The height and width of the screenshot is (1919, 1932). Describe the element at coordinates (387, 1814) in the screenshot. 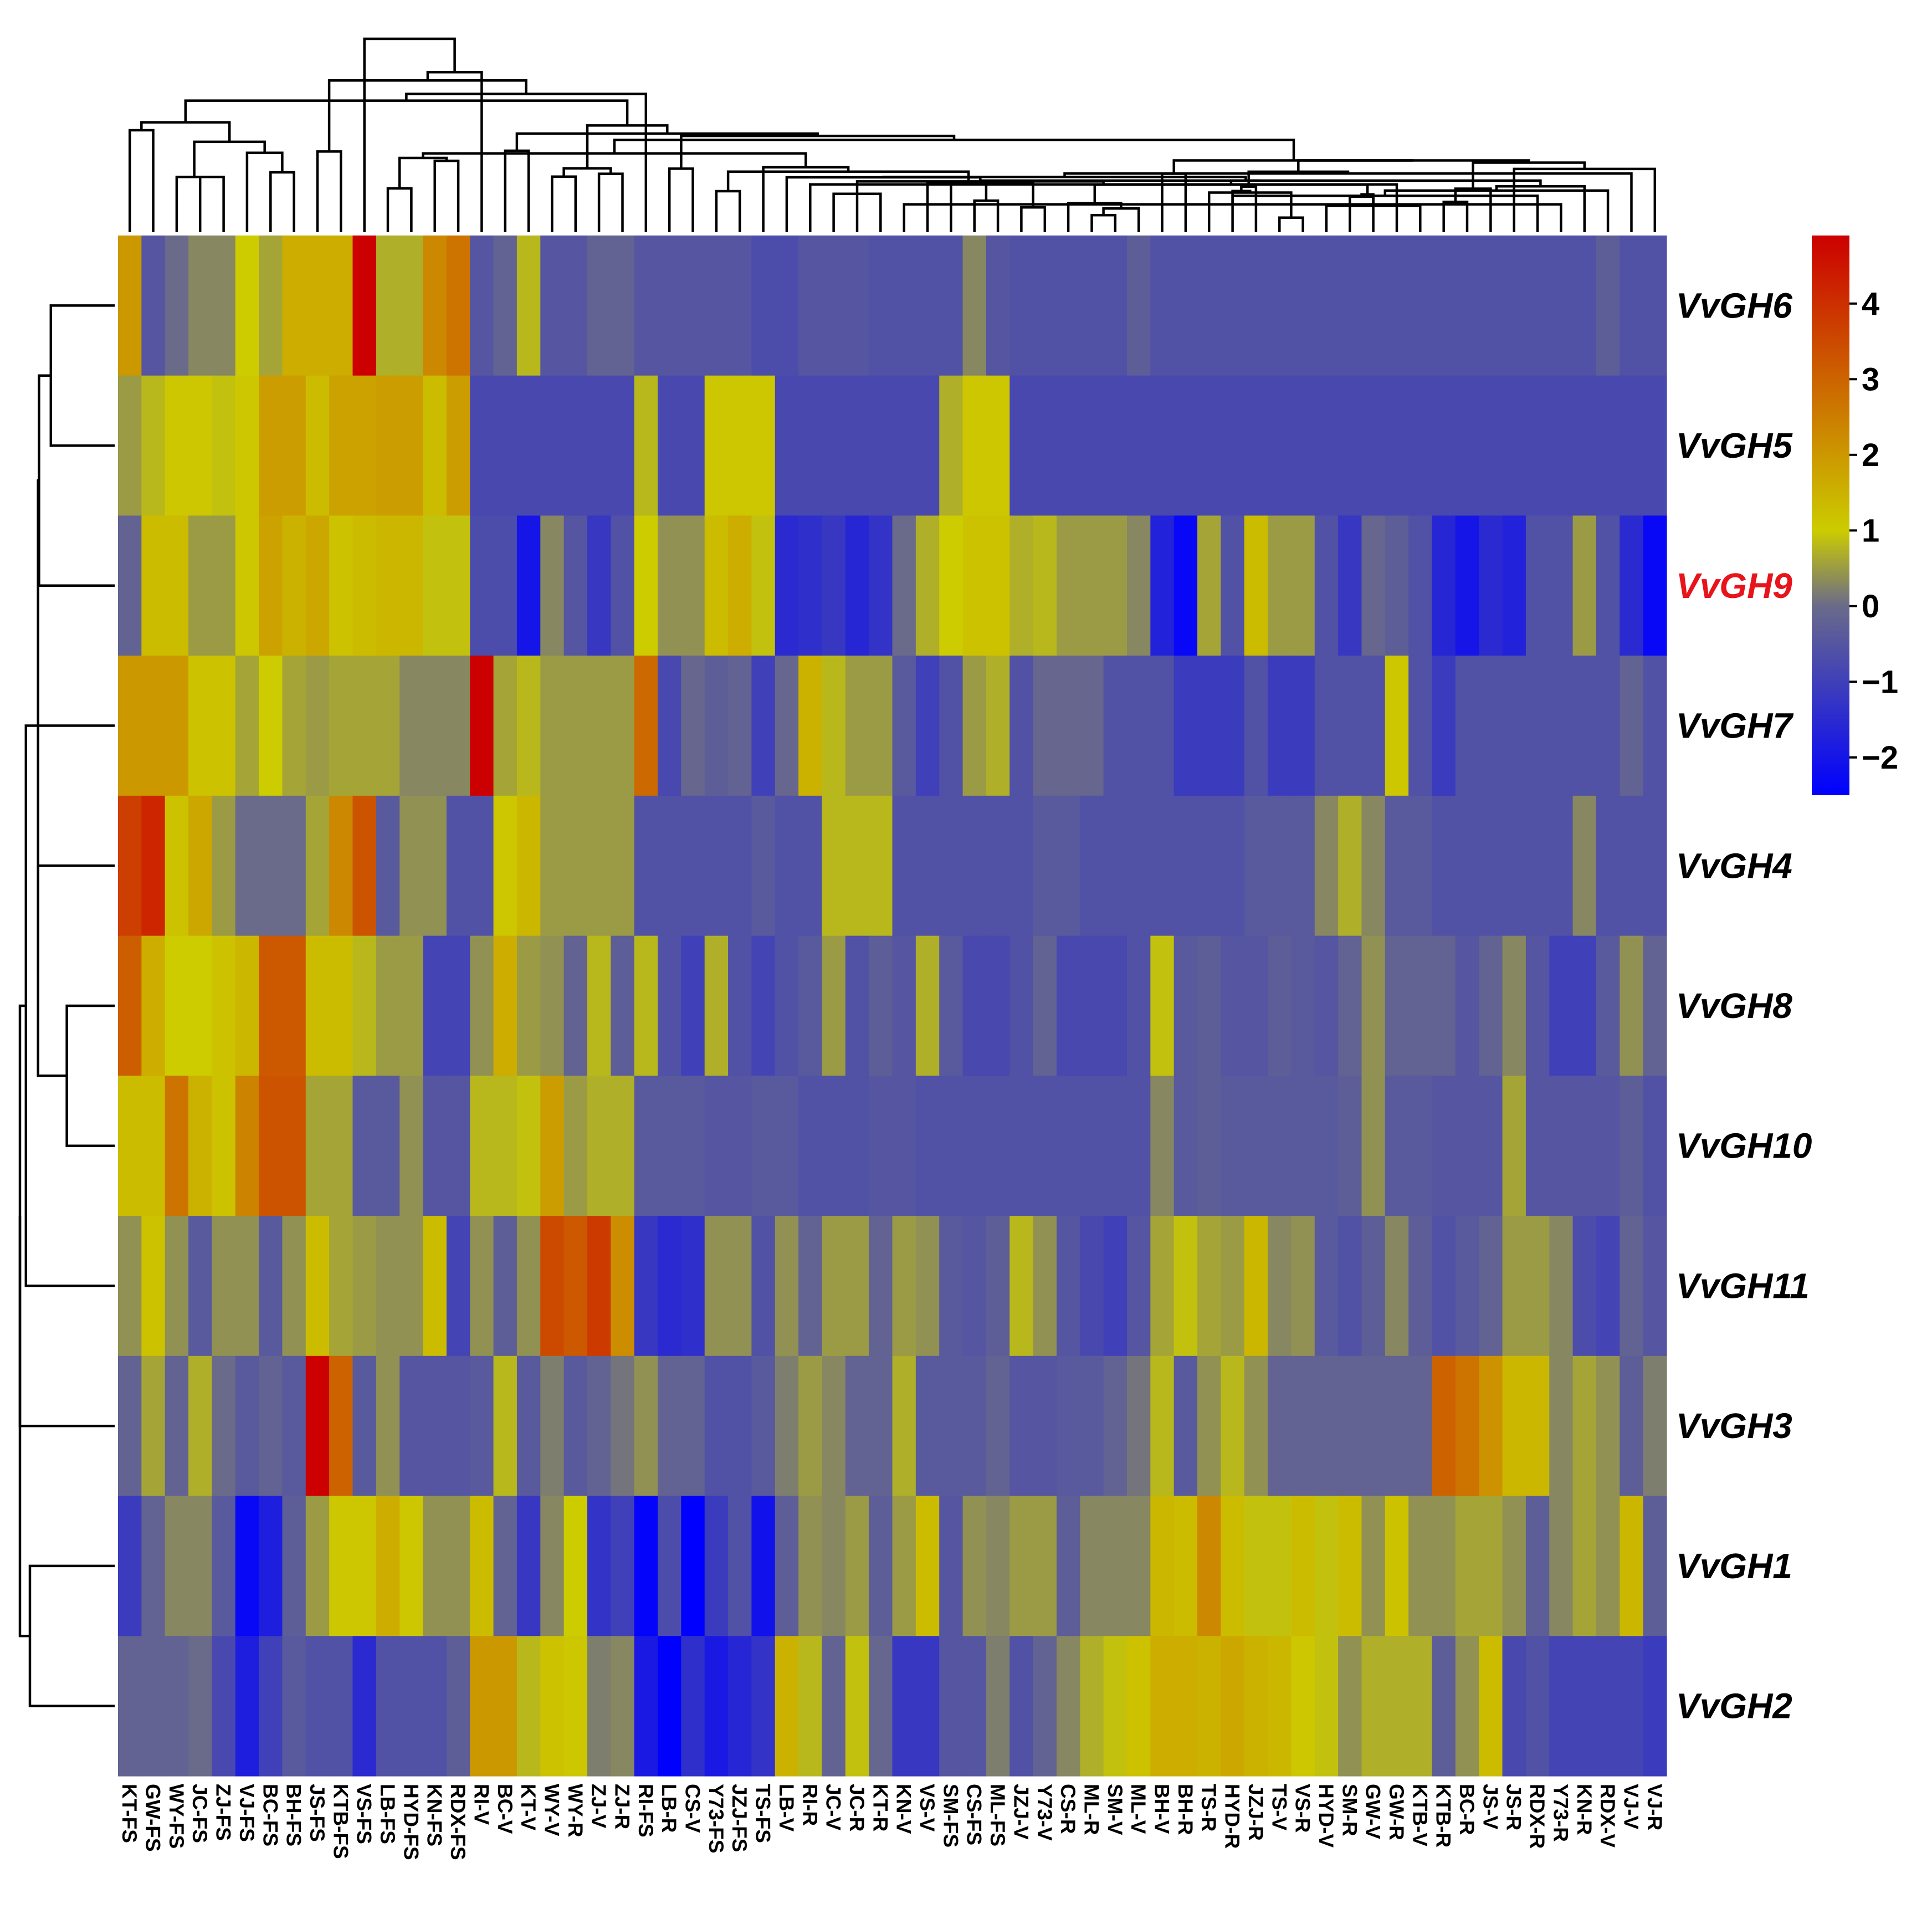

I see `column-label: LB-FS` at that location.